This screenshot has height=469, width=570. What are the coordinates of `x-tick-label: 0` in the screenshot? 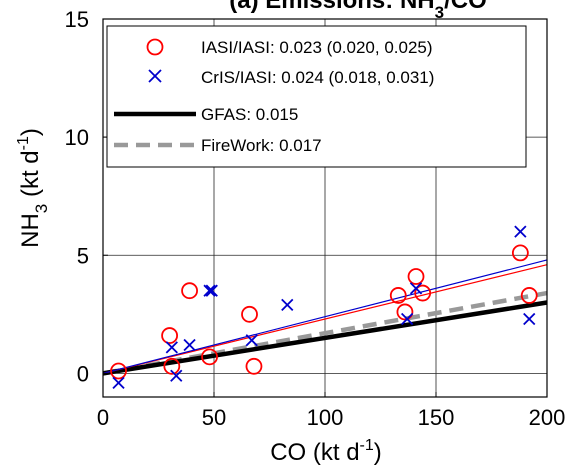 It's located at (103, 417).